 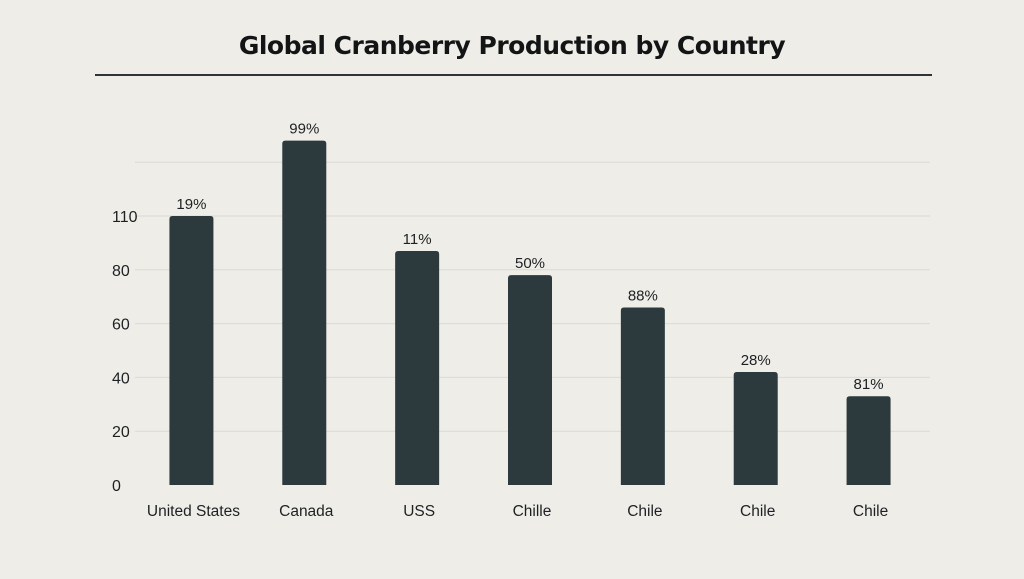 What do you see at coordinates (306, 511) in the screenshot?
I see `category-label: Canada` at bounding box center [306, 511].